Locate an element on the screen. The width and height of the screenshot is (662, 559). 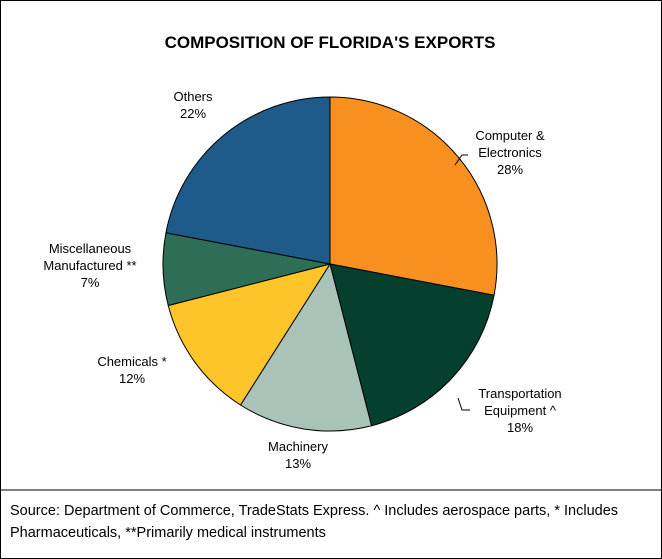
slice-label: Transportation Equipment ^ 18% is located at coordinates (520, 410).